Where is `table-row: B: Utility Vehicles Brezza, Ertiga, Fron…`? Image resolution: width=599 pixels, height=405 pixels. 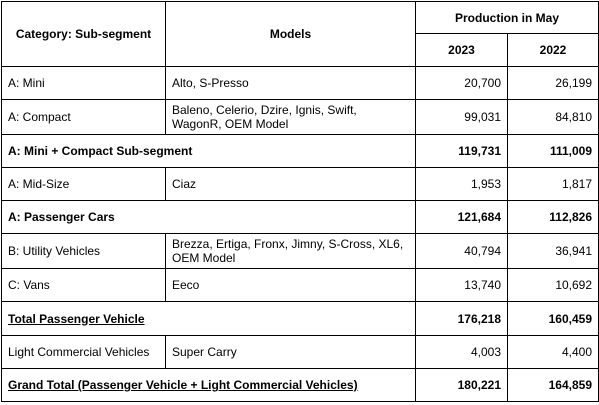 table-row: B: Utility Vehicles Brezza, Ertiga, Fron… is located at coordinates (300, 251).